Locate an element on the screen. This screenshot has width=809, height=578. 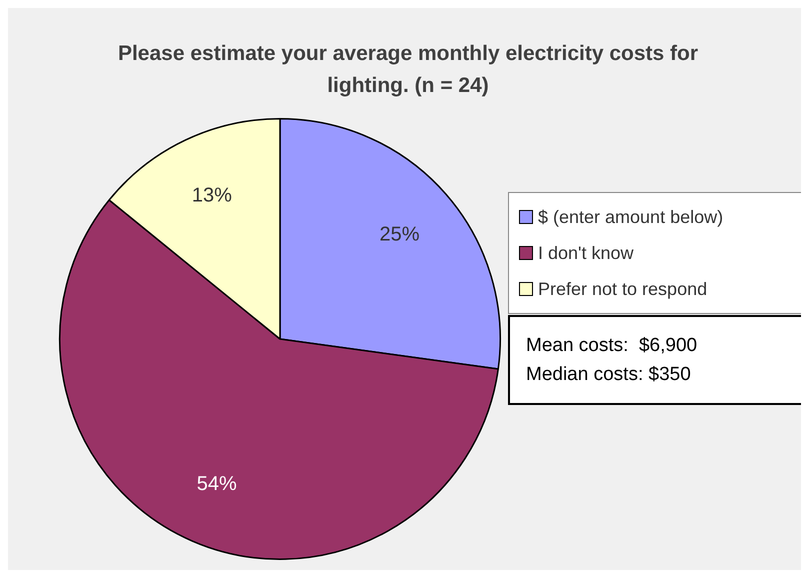
data-label: 54% is located at coordinates (217, 483).